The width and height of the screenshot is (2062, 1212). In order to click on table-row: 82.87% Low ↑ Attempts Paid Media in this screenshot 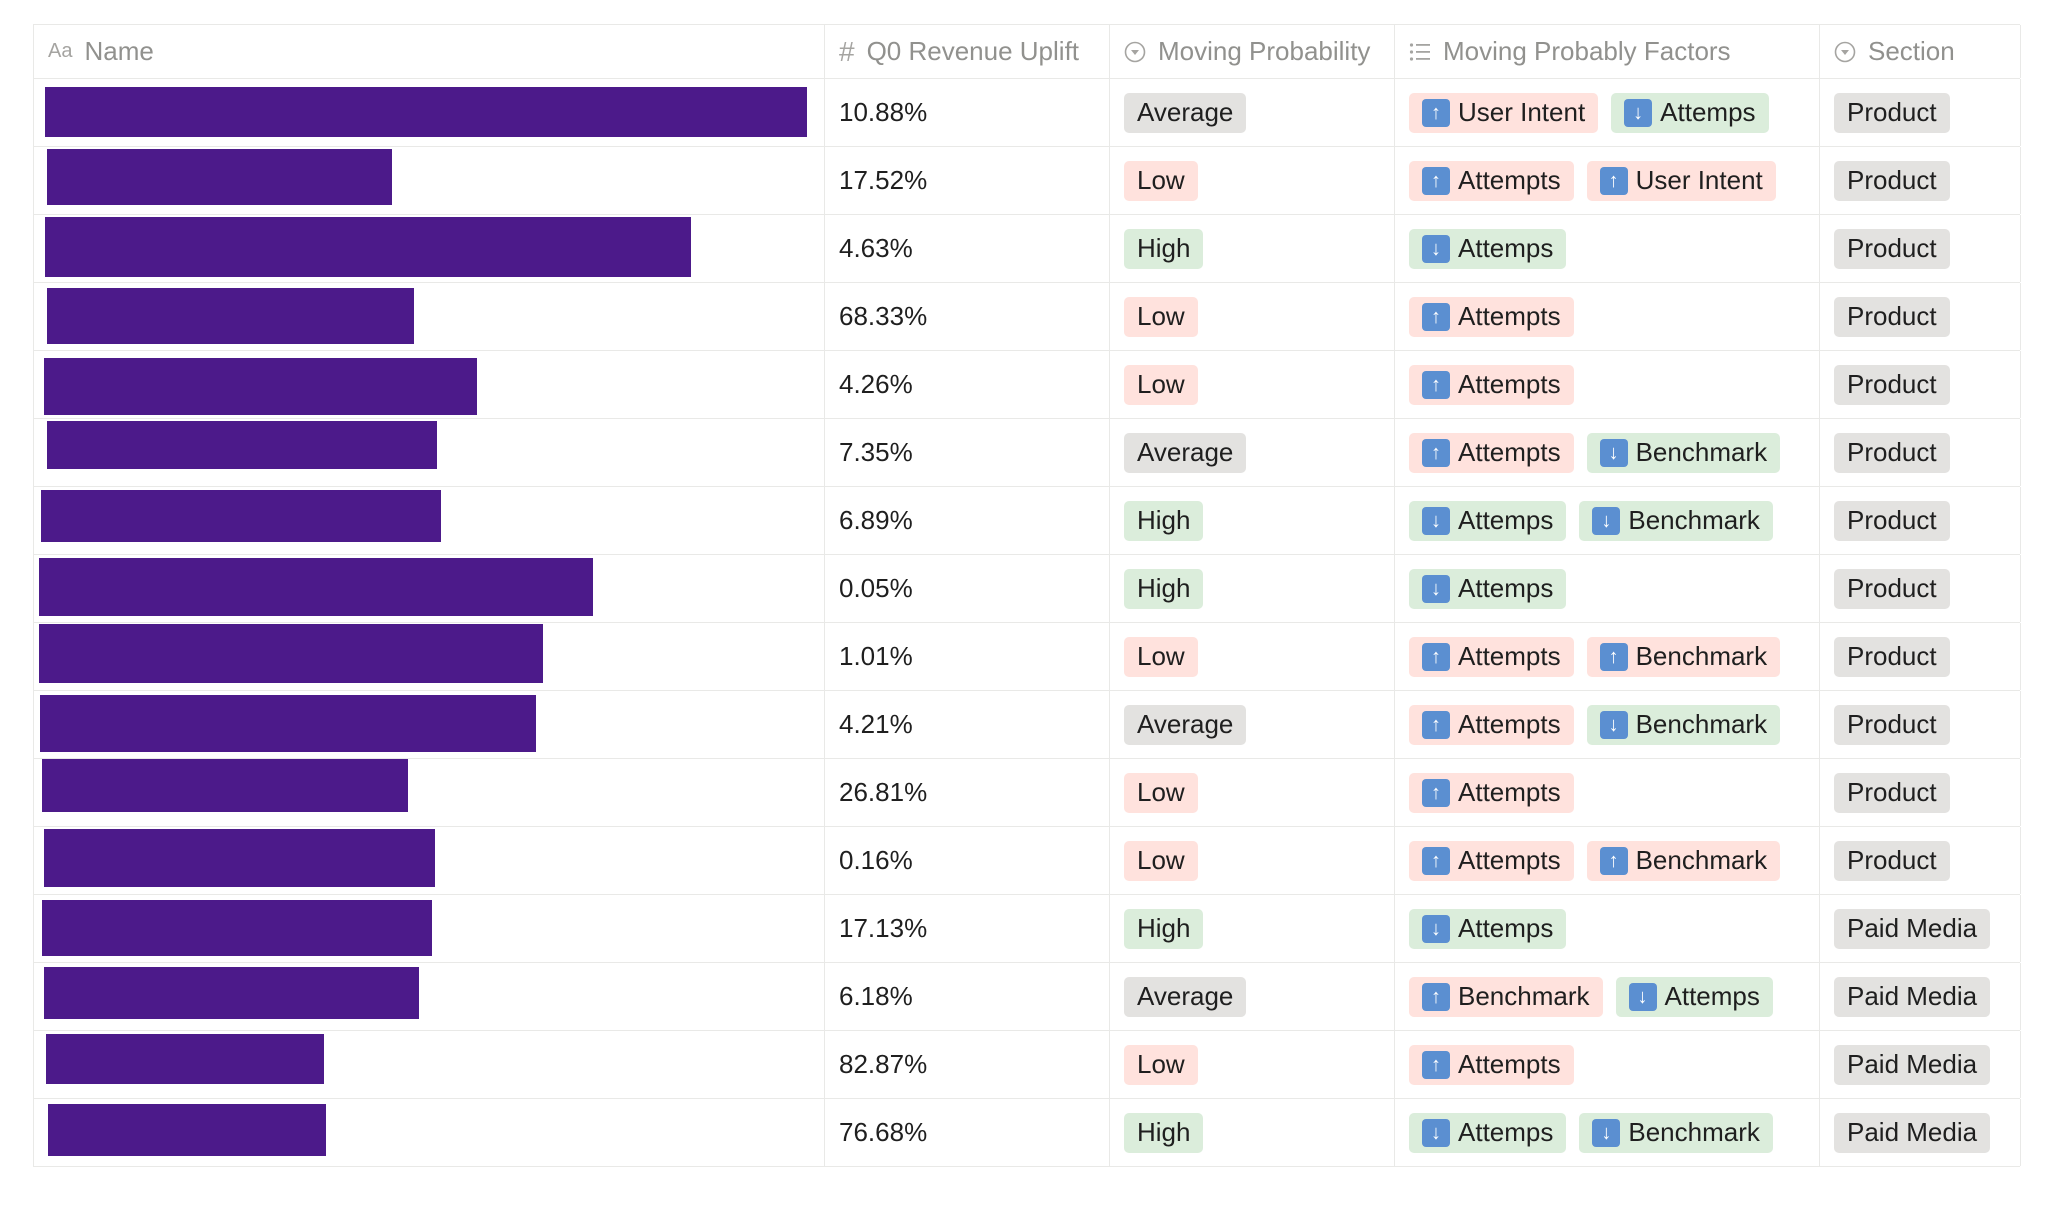, I will do `click(1027, 1065)`.